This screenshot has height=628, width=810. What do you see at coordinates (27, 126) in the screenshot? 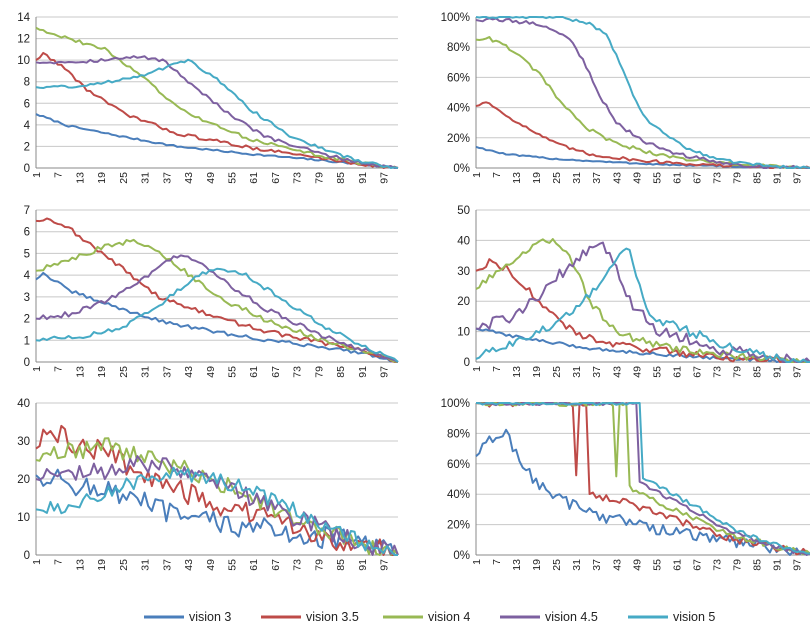
I see `y-tick-label: 4` at bounding box center [27, 126].